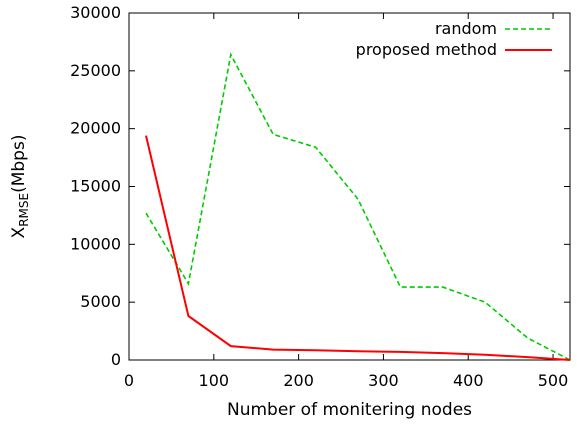 The height and width of the screenshot is (425, 577). I want to click on legend-label: random, so click(466, 28).